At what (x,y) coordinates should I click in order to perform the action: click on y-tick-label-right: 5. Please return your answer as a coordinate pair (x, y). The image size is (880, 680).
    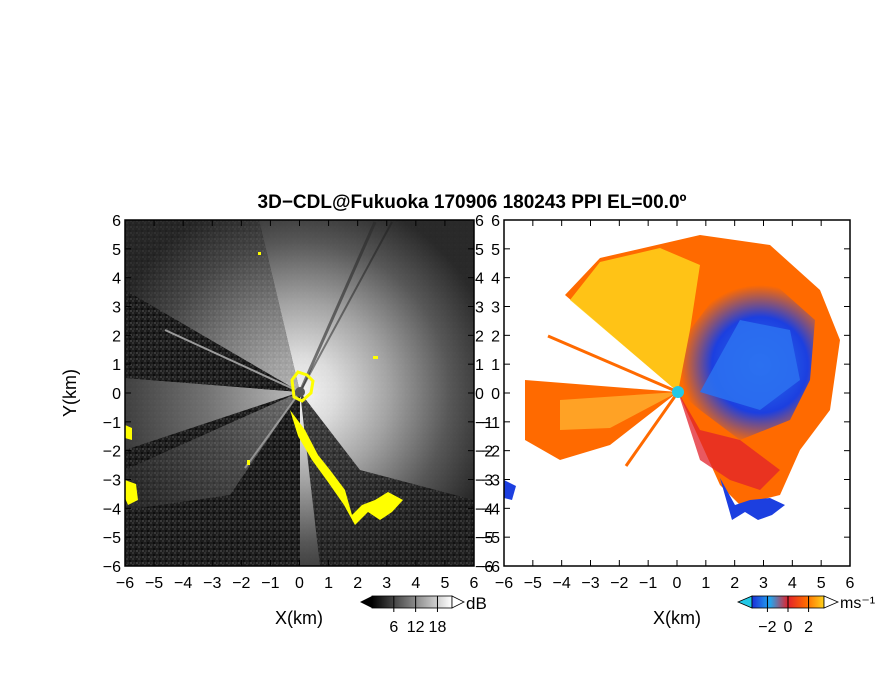
    Looking at the image, I should click on (479, 250).